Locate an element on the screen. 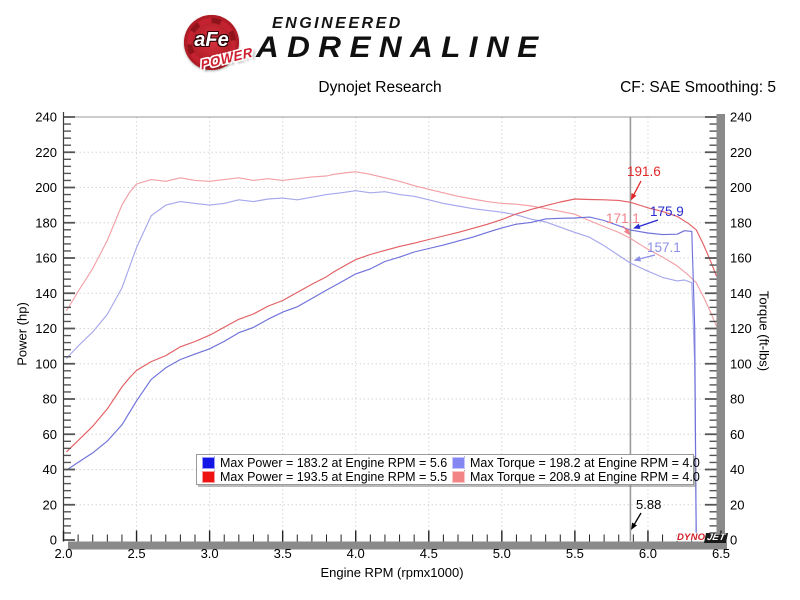 Image resolution: width=800 pixels, height=600 pixels. left-tick-label: 80 is located at coordinates (50, 399).